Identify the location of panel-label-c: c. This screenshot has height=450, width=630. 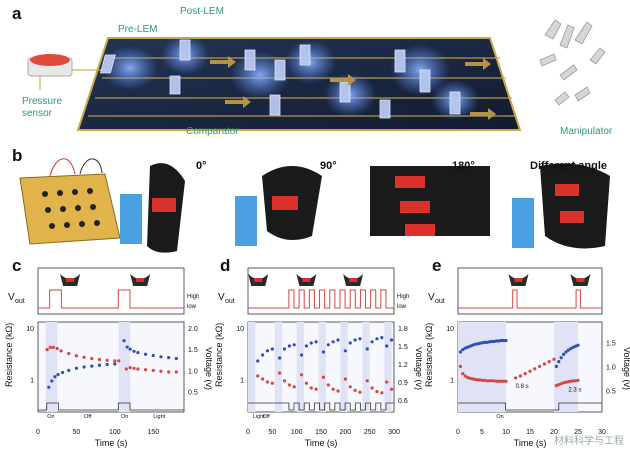
(17, 265).